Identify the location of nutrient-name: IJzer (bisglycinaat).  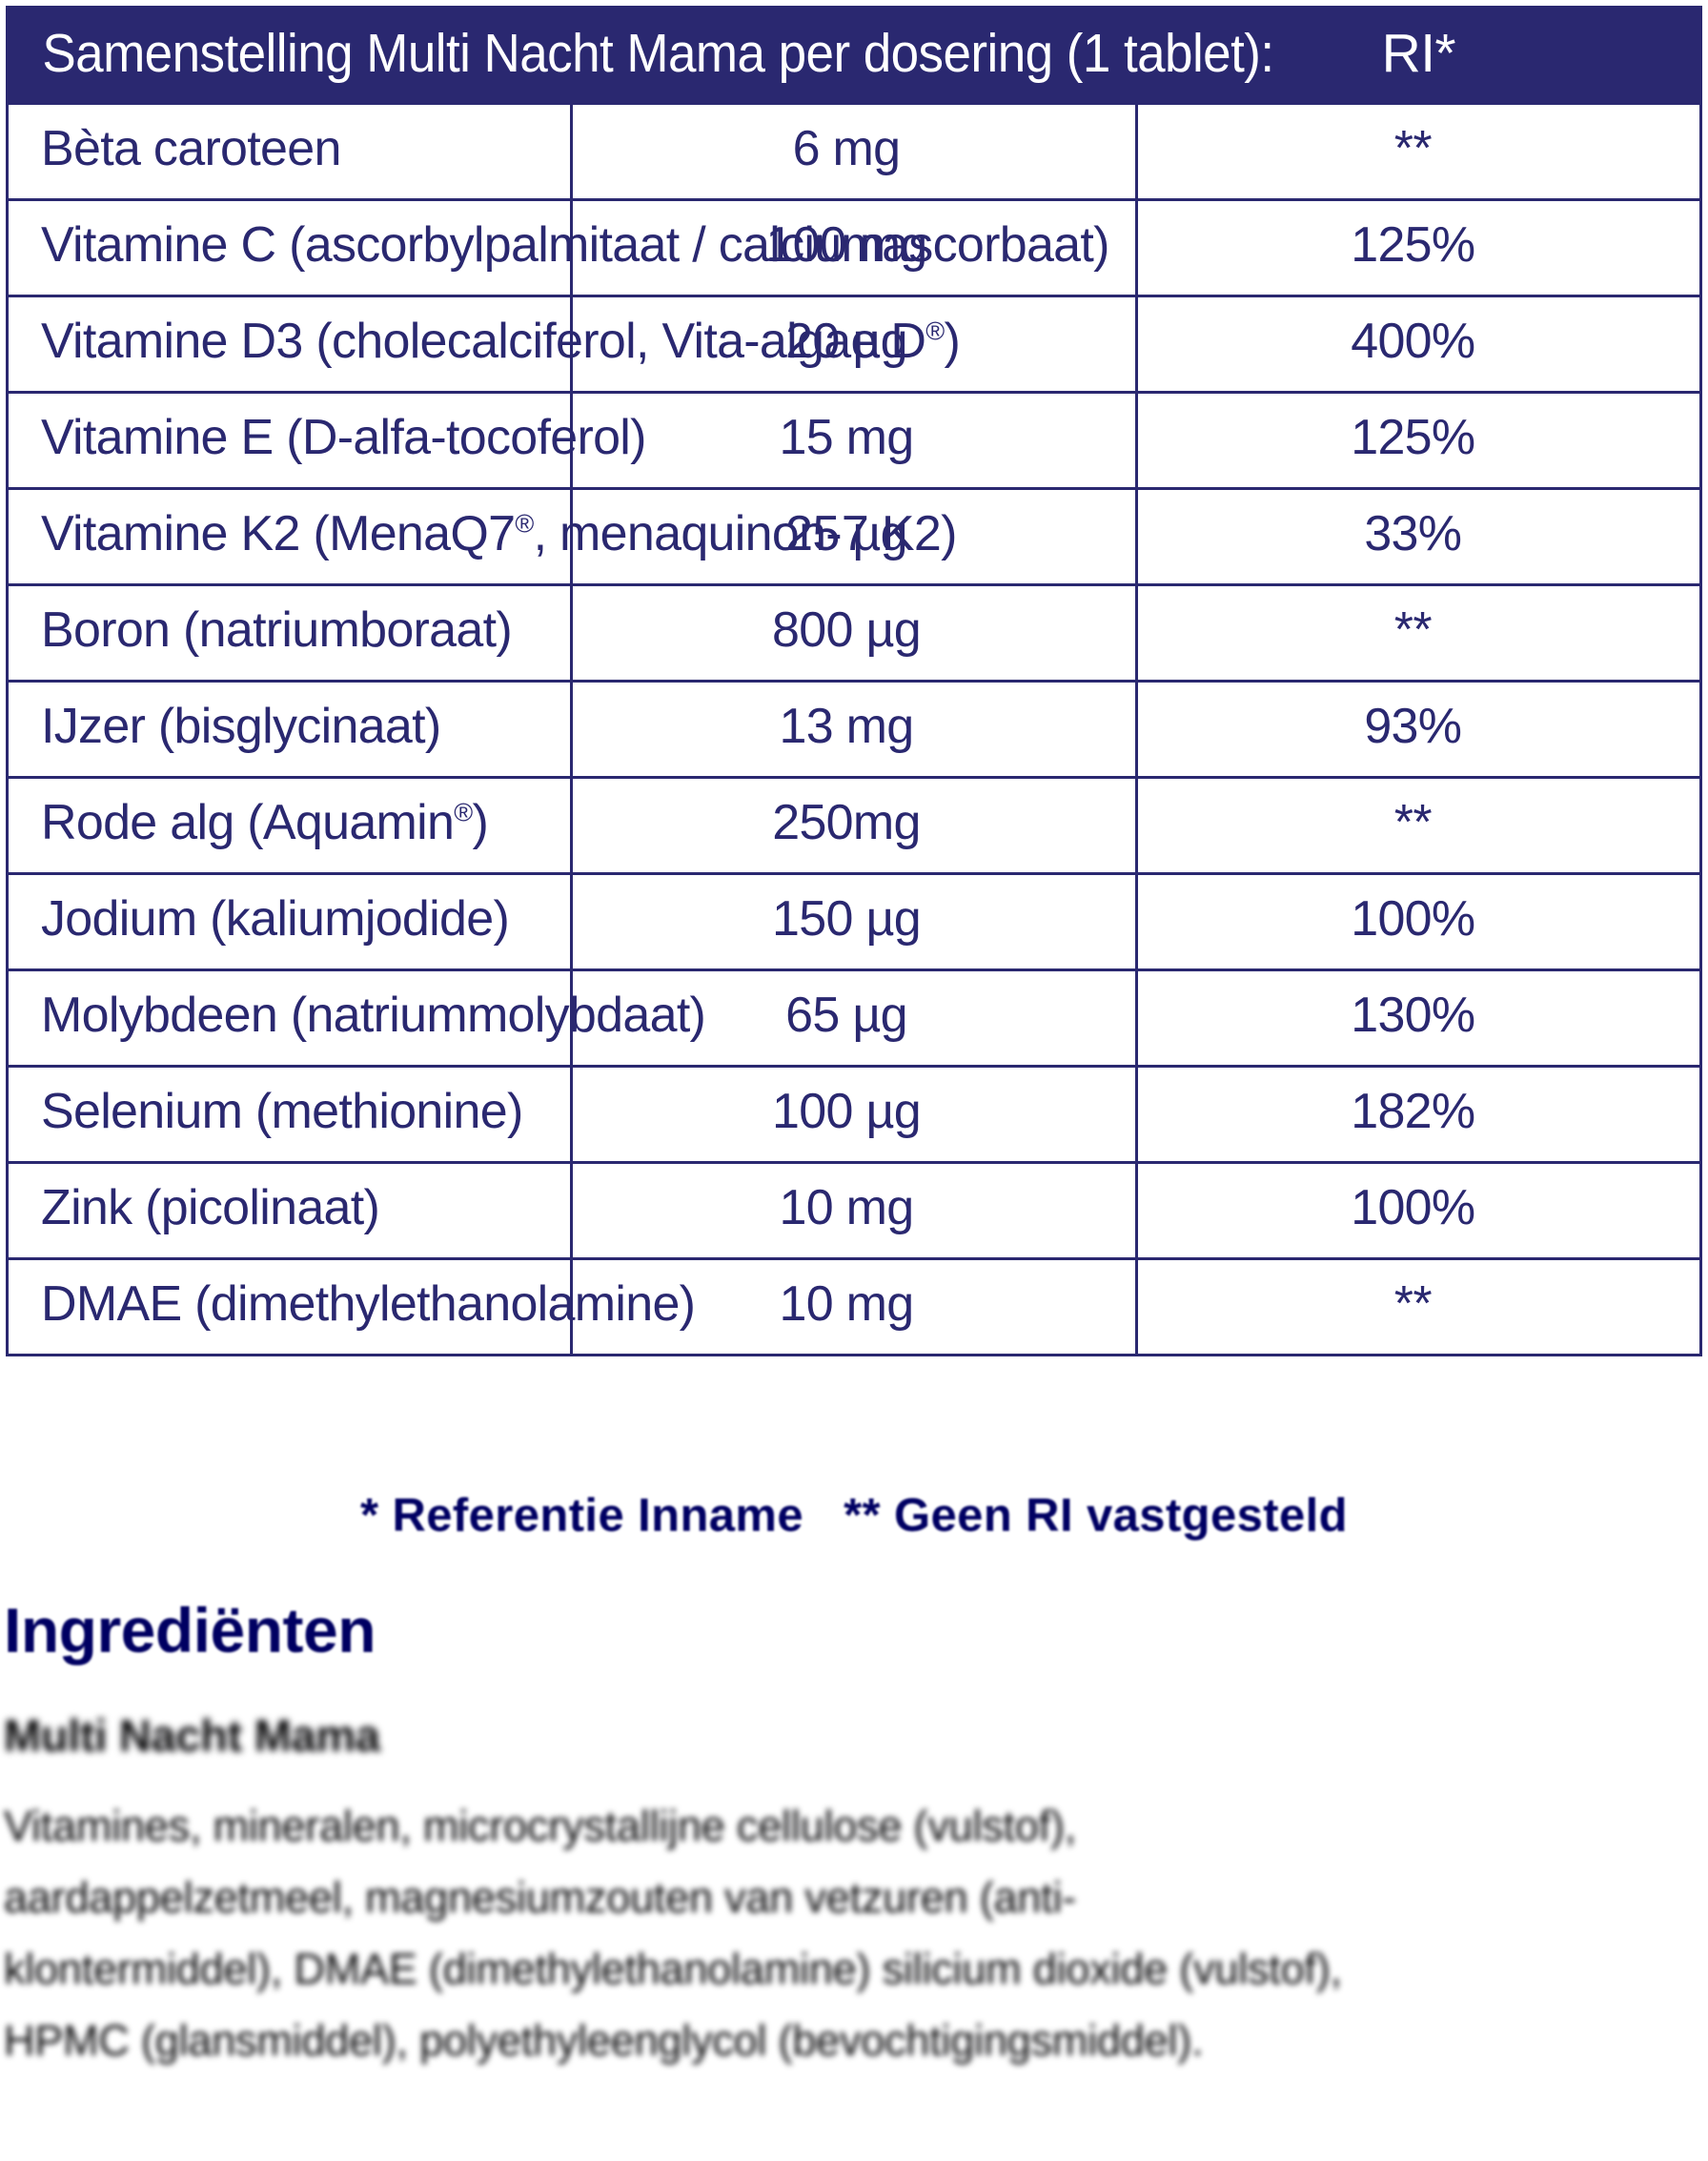
(290, 729).